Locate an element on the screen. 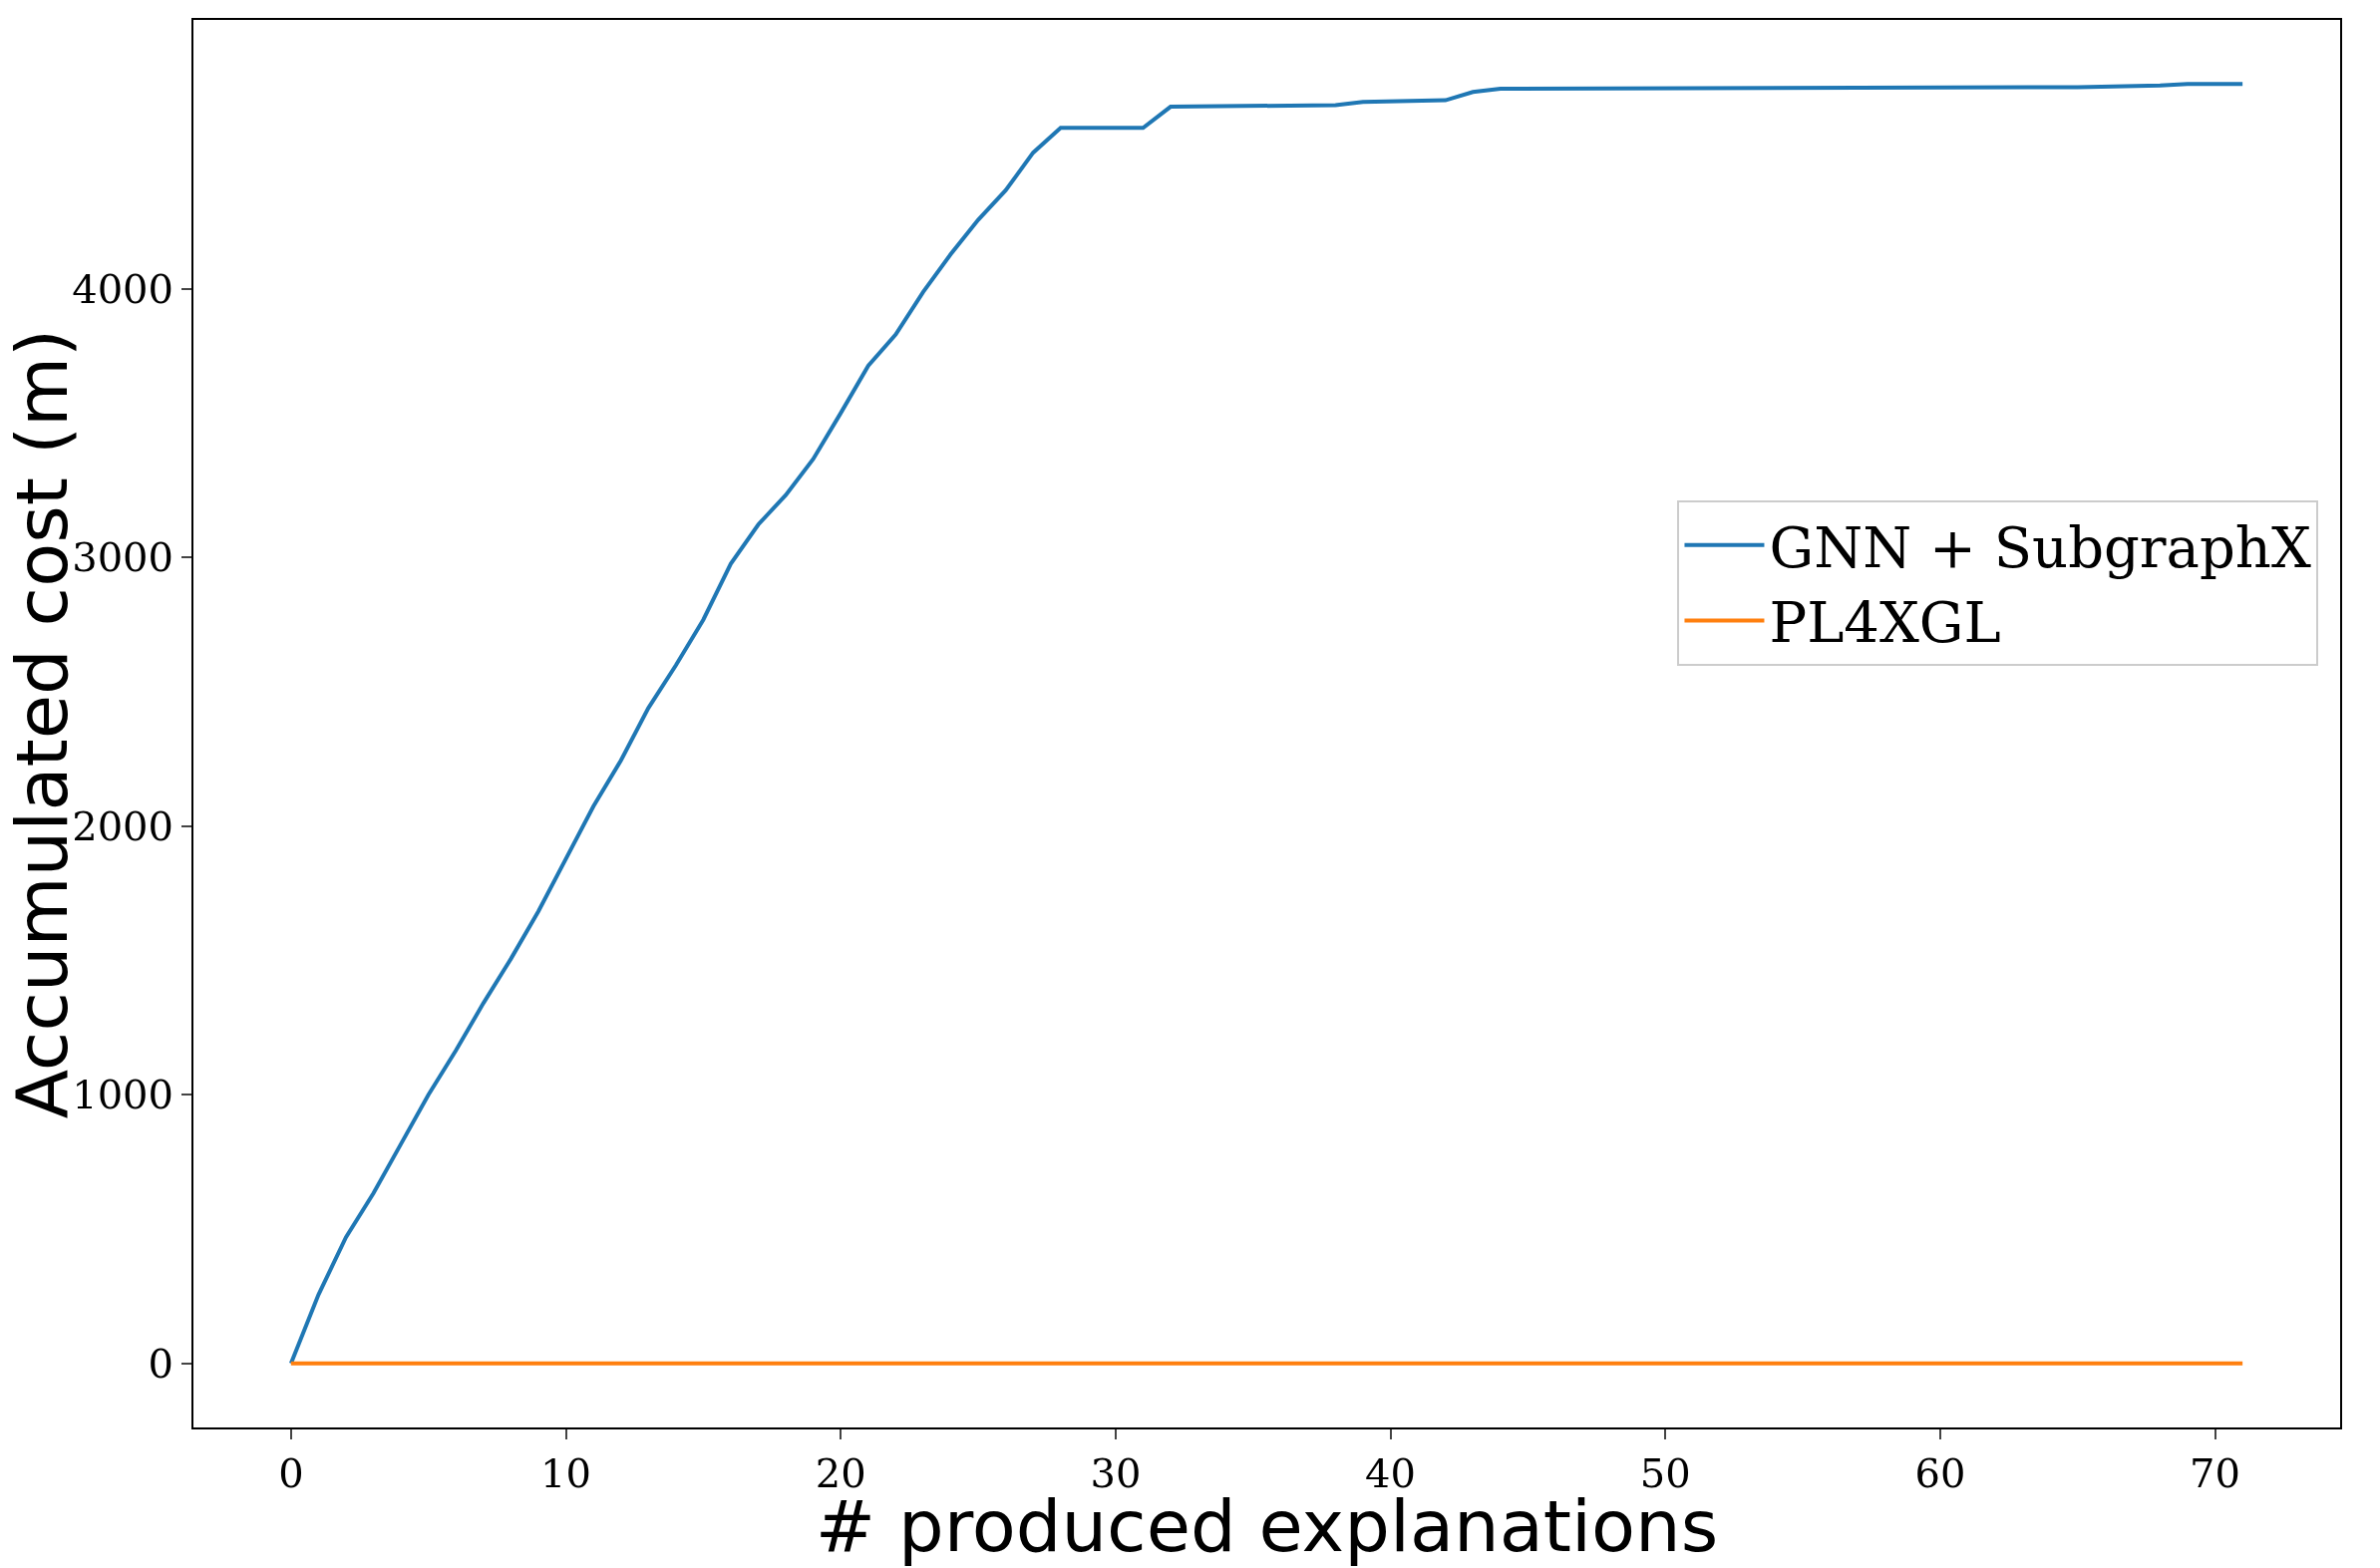 The width and height of the screenshot is (2380, 1568). x-tick-label: 0 is located at coordinates (291, 1473).